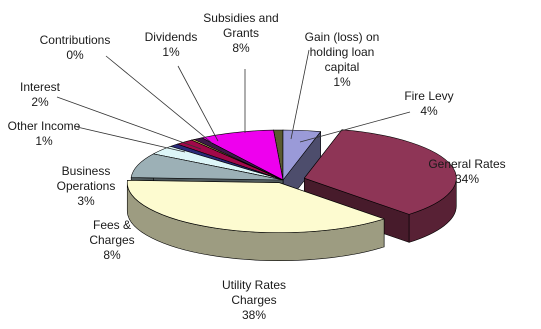 This screenshot has height=329, width=541. Describe the element at coordinates (255, 220) in the screenshot. I see `pie-slice` at that location.